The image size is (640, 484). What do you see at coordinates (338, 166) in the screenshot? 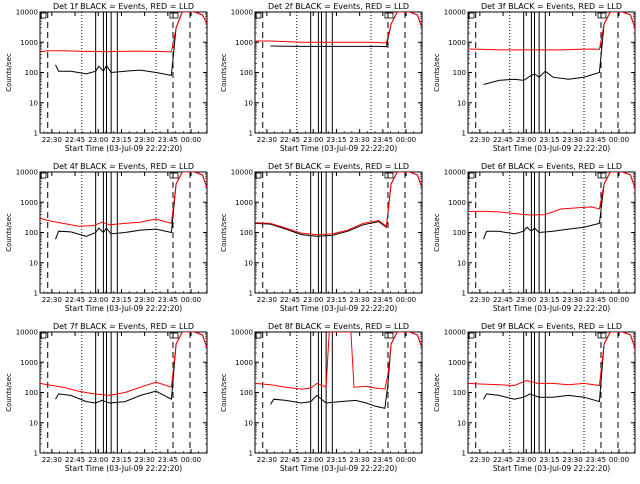
I see `panel-title: Det 5f BLACK = Events, RED = LLD` at bounding box center [338, 166].